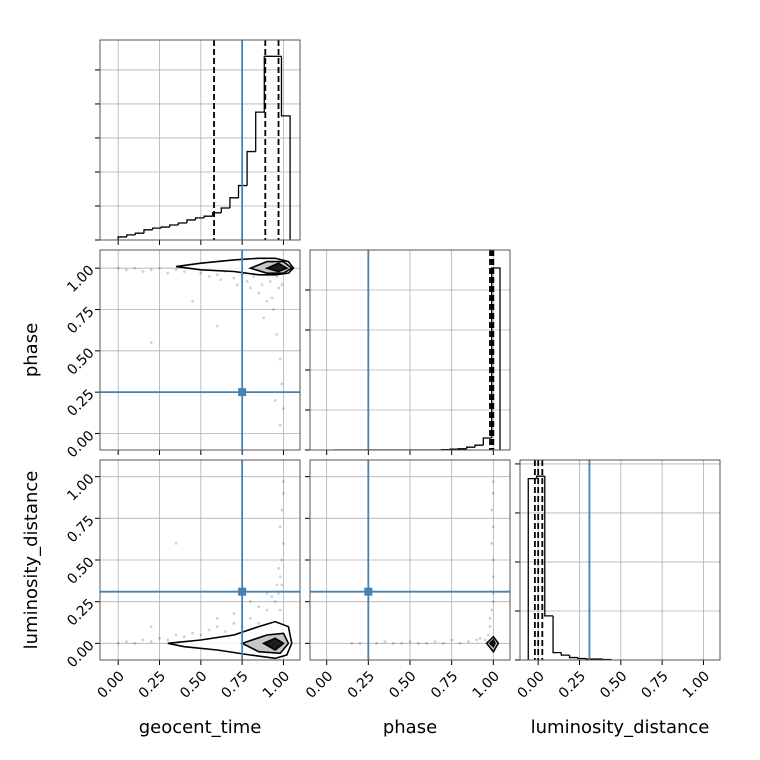 The height and width of the screenshot is (760, 760). I want to click on x-axis-label: luminosity_distance, so click(620, 727).